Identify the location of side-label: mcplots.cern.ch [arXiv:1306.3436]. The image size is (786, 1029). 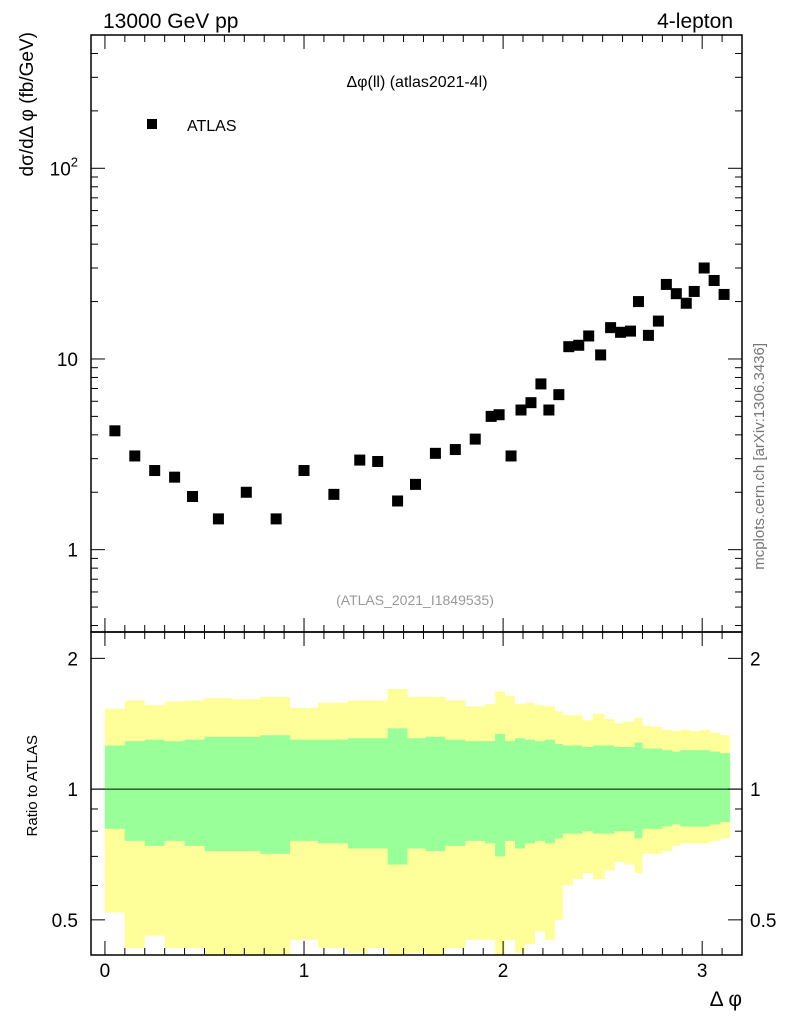
(759, 456).